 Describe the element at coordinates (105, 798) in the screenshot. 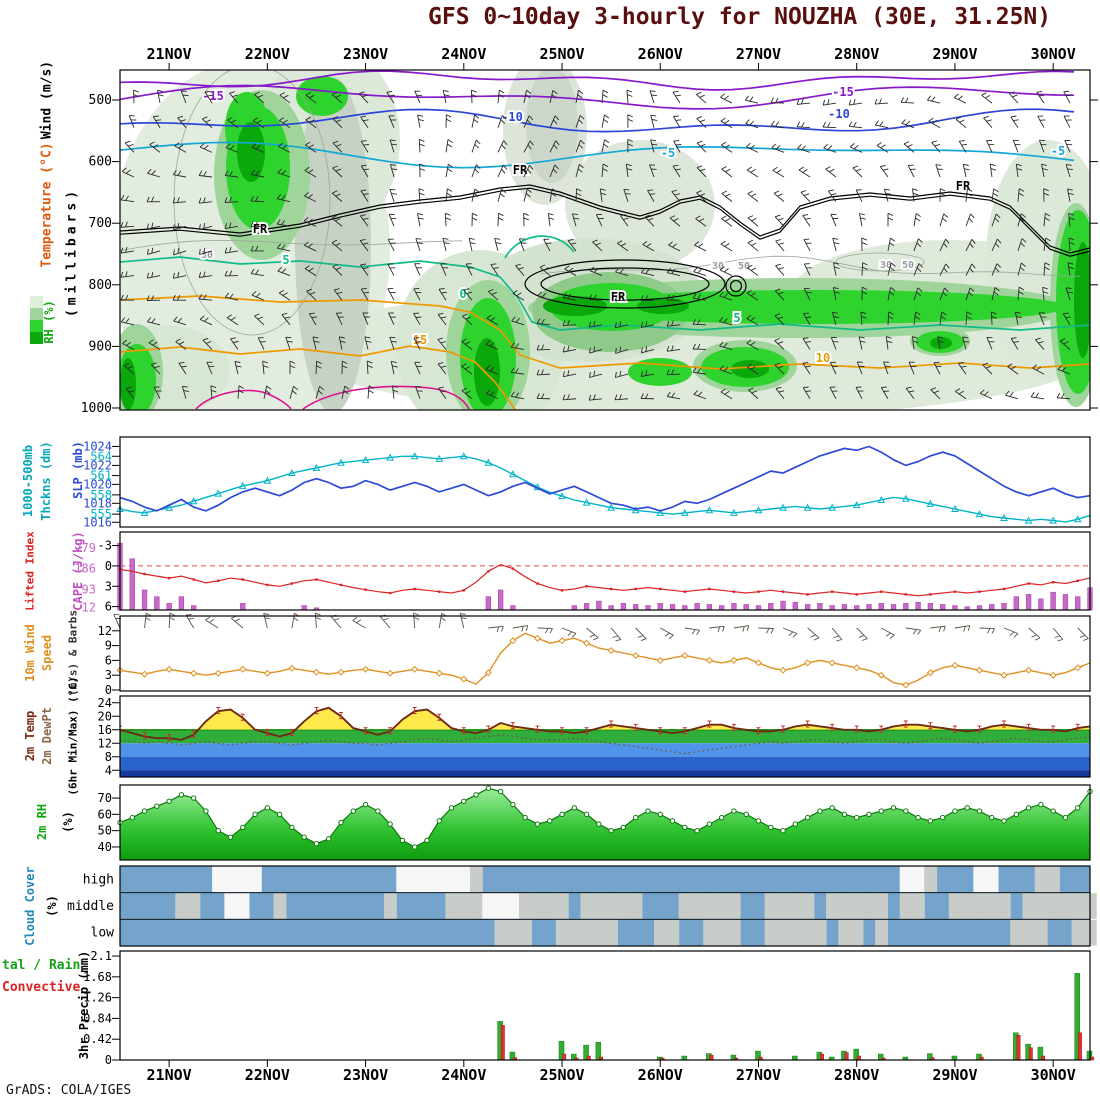

I see `tick-label: 70` at that location.